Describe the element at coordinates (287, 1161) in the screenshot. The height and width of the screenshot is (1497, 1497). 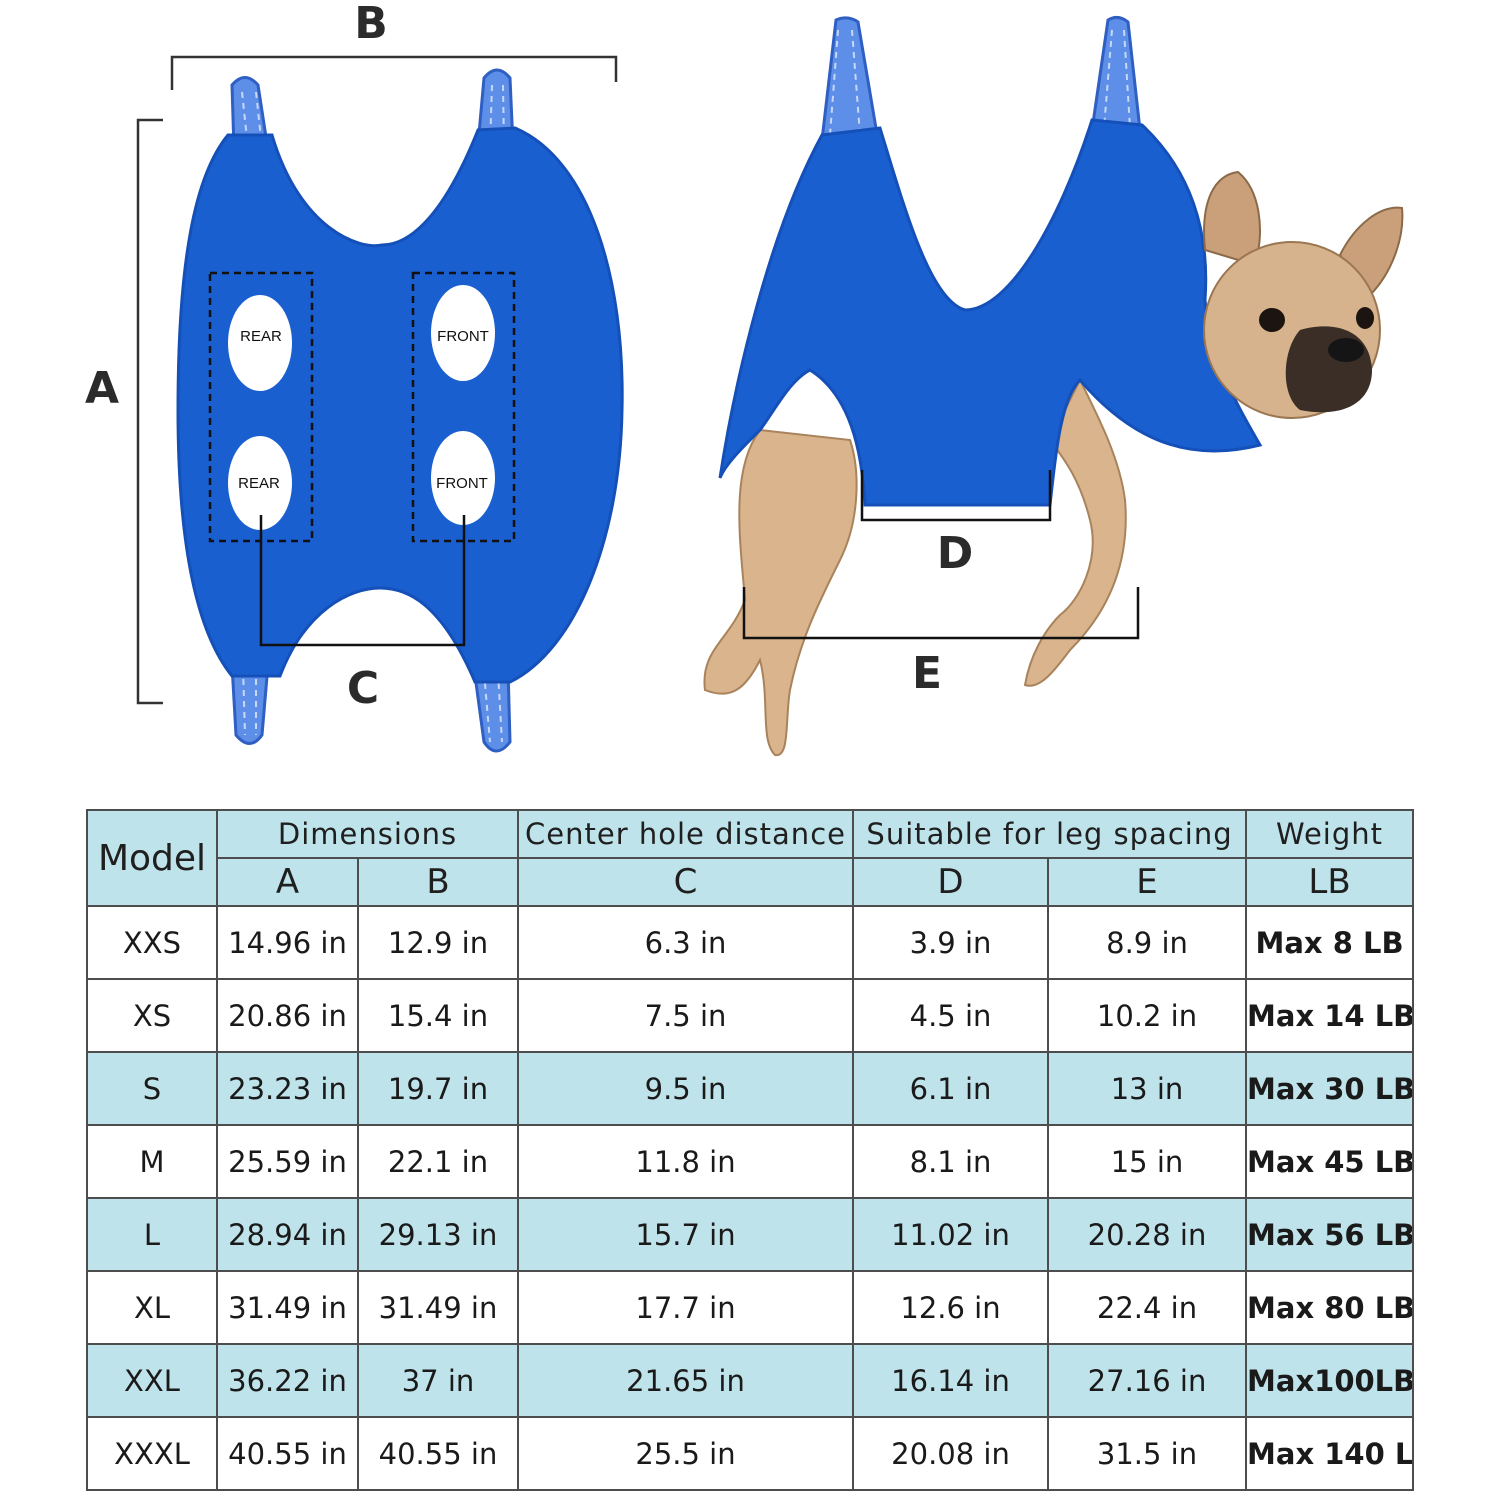
I see `dim-a-cell: 25.59 in` at that location.